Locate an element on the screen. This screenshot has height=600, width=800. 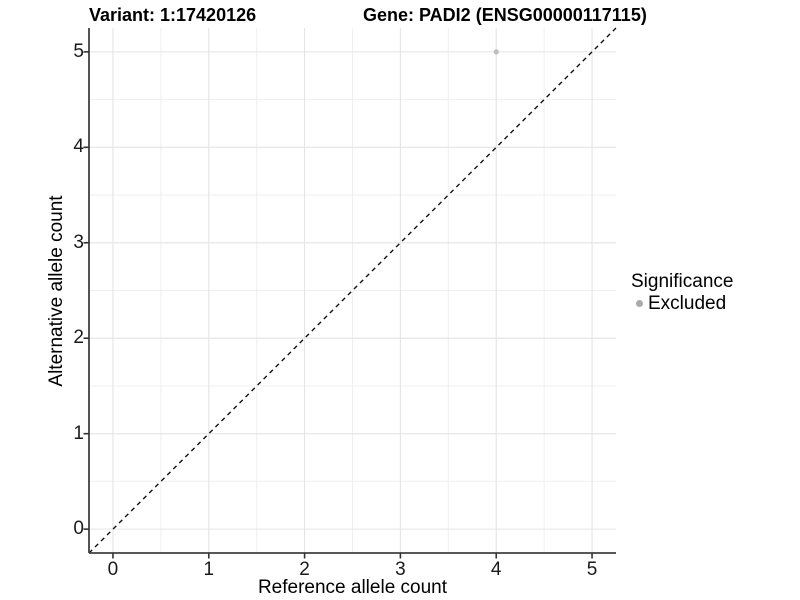
x-axis-title: Reference allele count is located at coordinates (352, 587).